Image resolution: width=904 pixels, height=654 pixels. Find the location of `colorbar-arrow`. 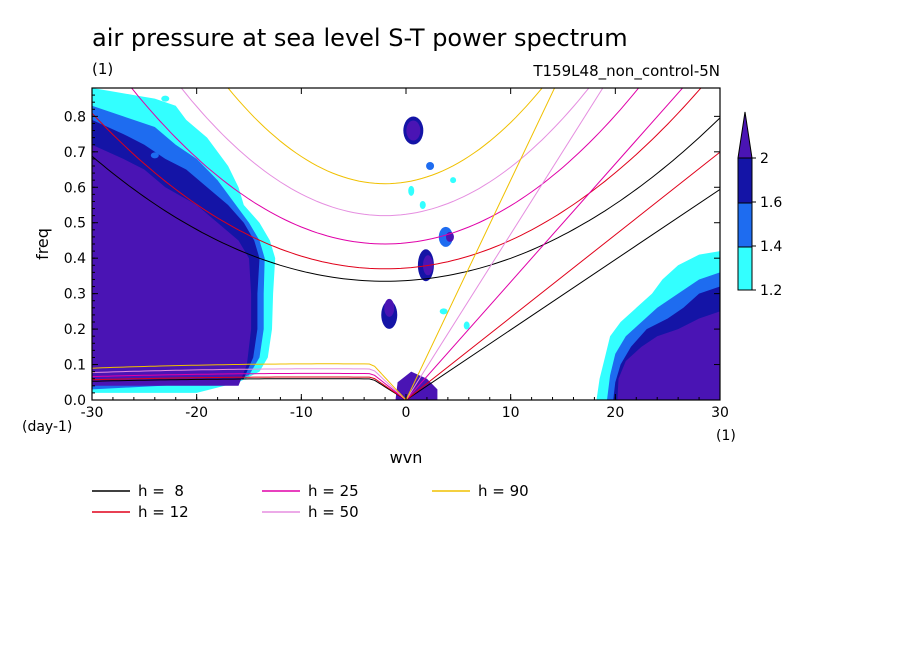

colorbar-arrow is located at coordinates (745, 135).